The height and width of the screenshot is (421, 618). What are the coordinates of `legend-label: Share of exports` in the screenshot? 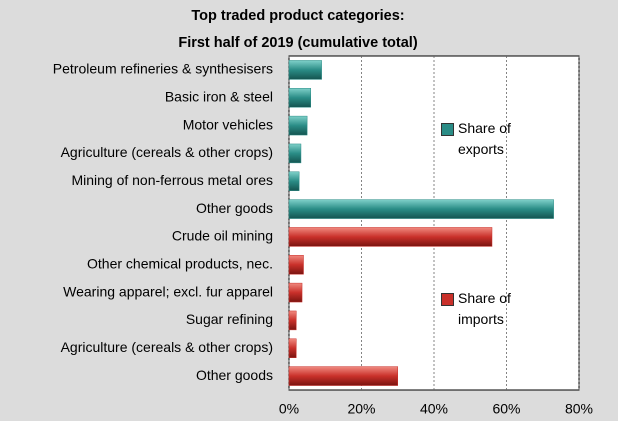 It's located at (484, 138).